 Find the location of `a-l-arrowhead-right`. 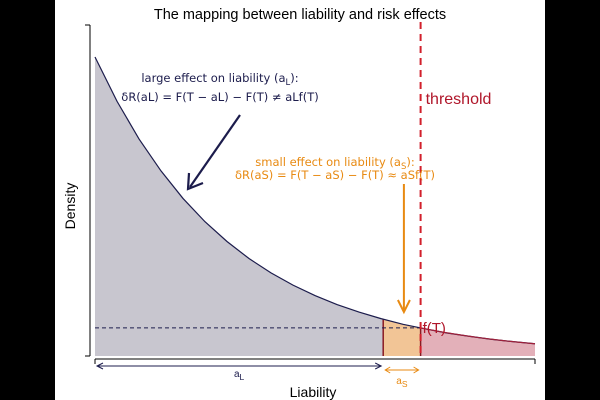

a-l-arrowhead-right is located at coordinates (378, 366).